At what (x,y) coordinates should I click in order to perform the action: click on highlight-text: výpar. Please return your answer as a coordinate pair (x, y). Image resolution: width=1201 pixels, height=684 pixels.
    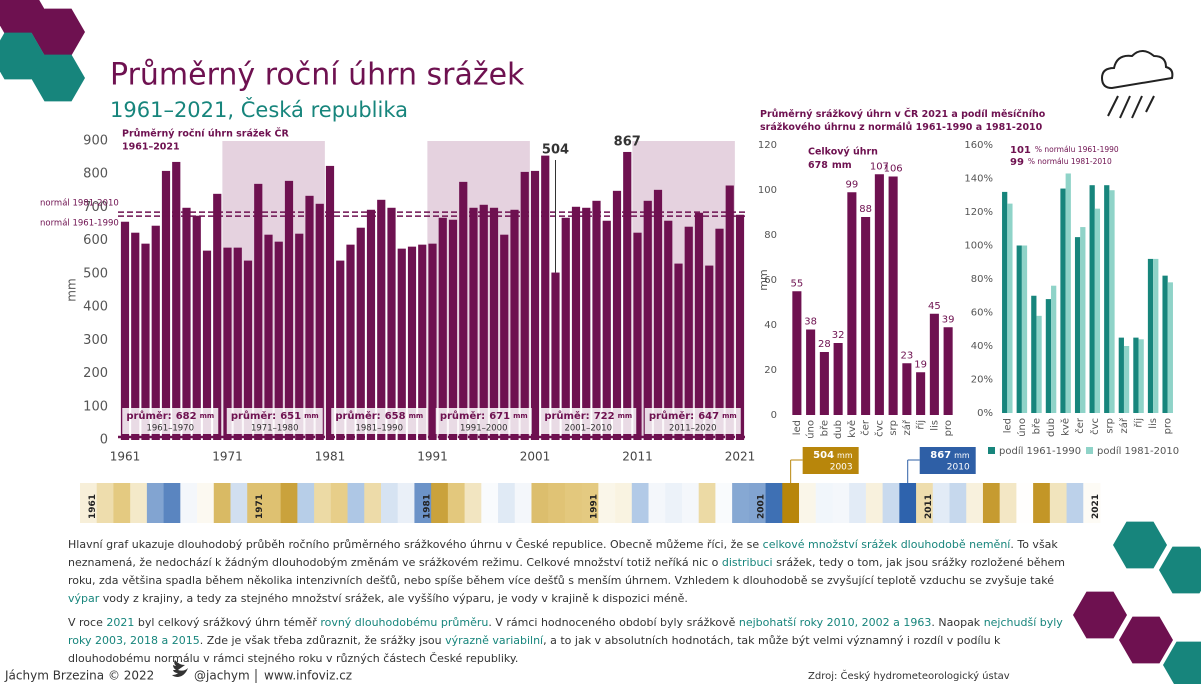
    Looking at the image, I should click on (84, 598).